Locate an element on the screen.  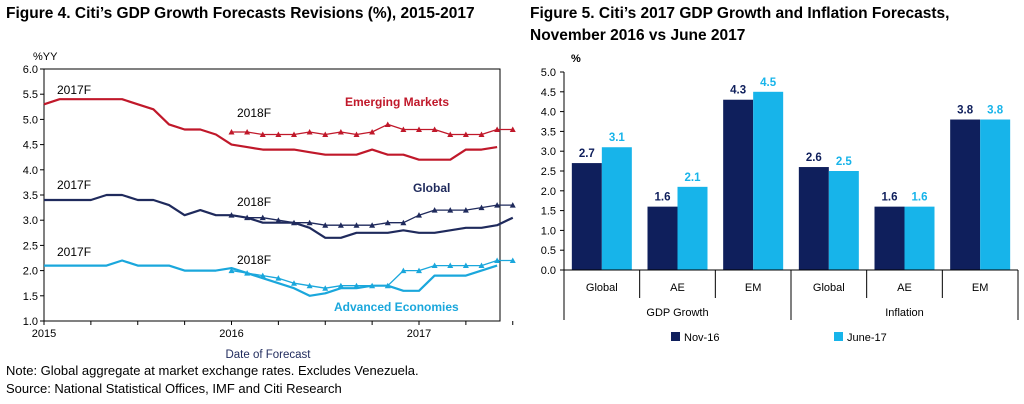
y-tick-label: 0.5 is located at coordinates (548, 251).